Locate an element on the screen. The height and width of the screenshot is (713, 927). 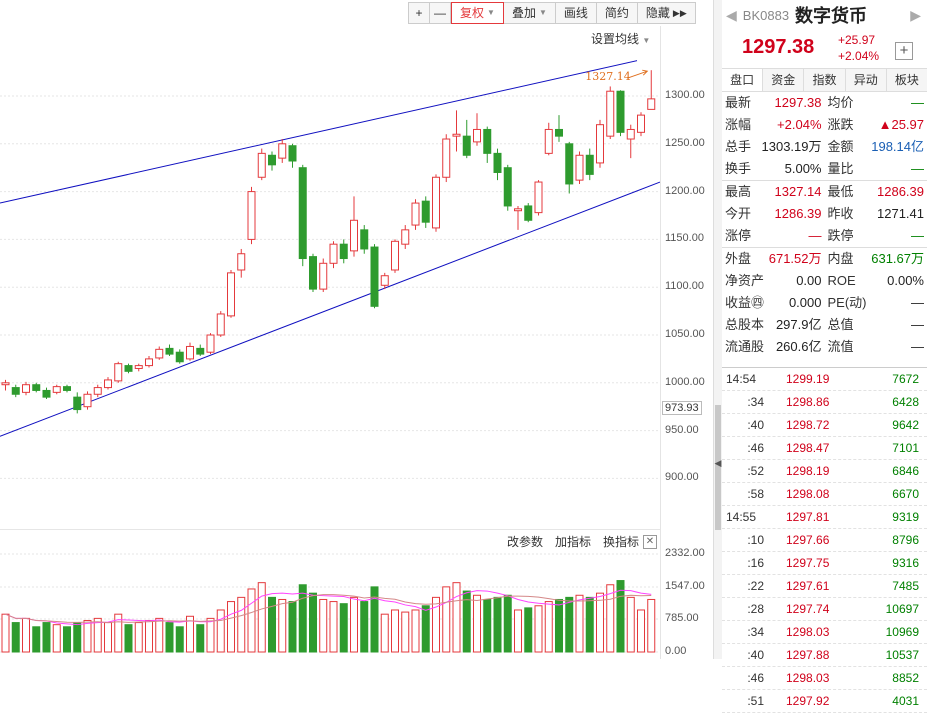
zoom-in-button: + is located at coordinates (419, 13).